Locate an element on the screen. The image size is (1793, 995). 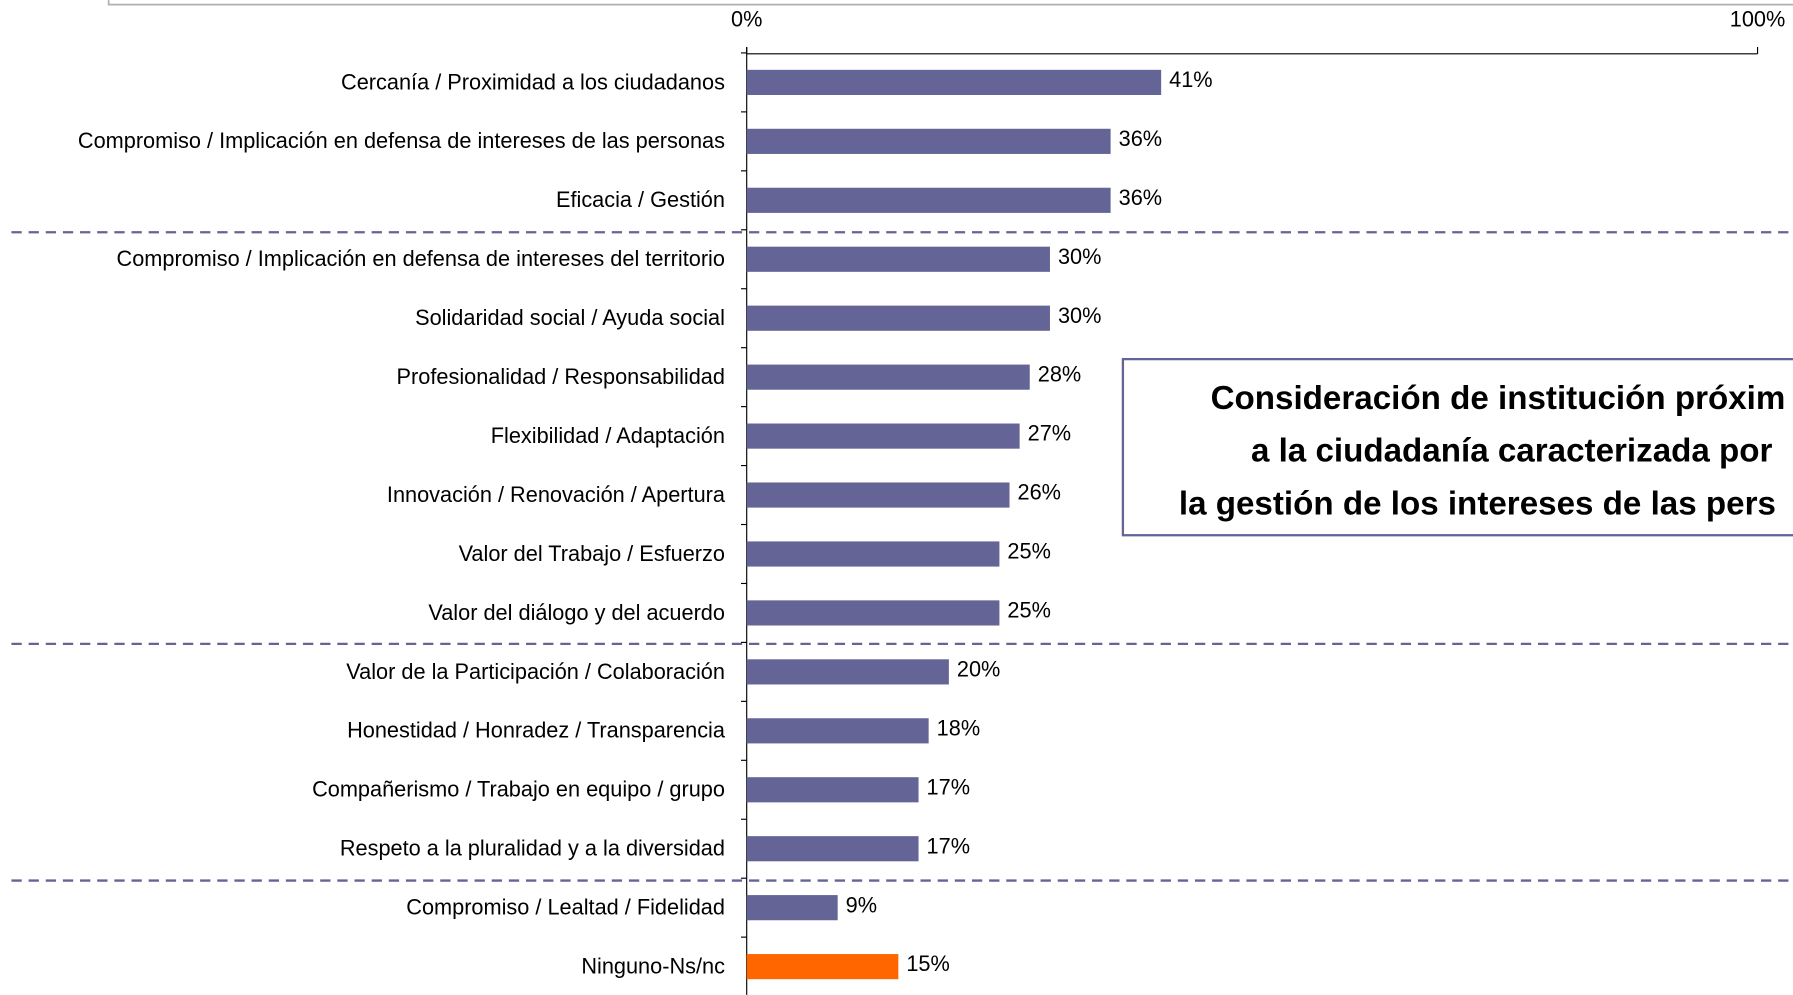
annotation-line: Consideración de institución próxim is located at coordinates (1498, 398).